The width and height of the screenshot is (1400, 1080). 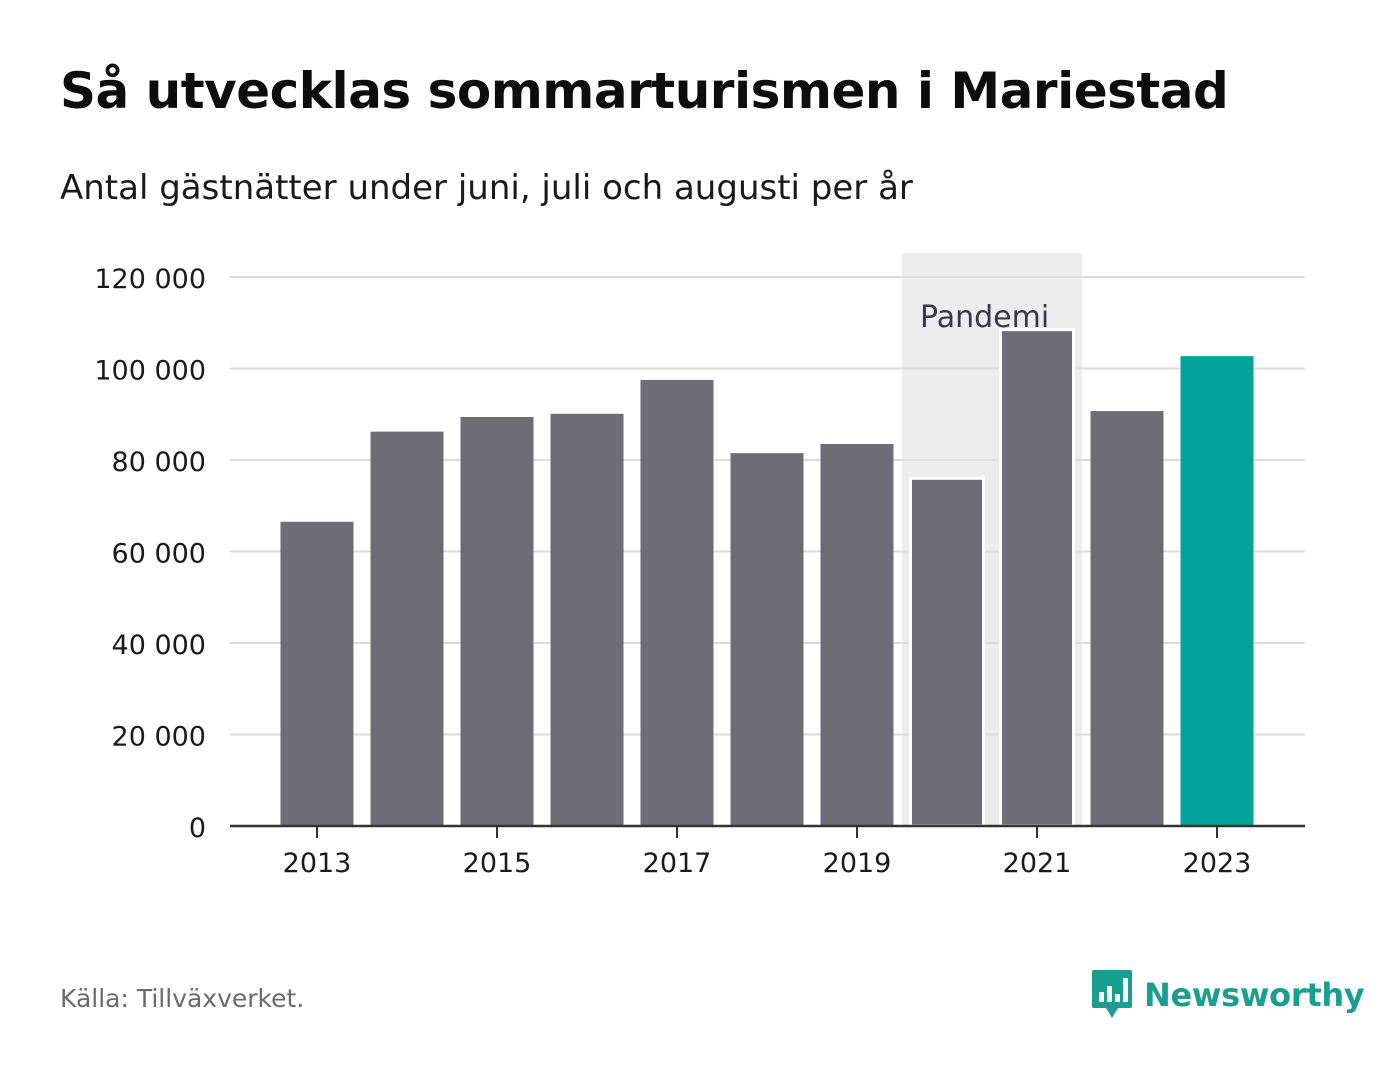 I want to click on bar-2017, so click(x=677, y=602).